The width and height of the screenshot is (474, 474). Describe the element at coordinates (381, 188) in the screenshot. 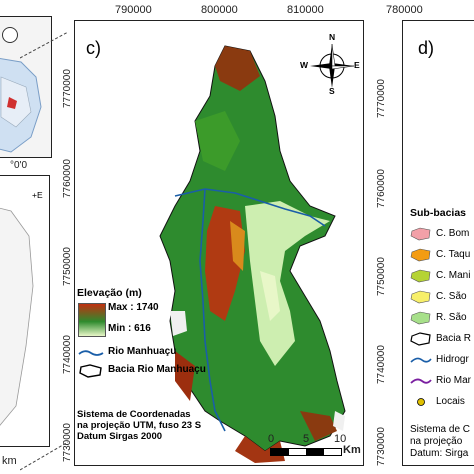

I see `y-tick-d-7760000: 7760000` at that location.